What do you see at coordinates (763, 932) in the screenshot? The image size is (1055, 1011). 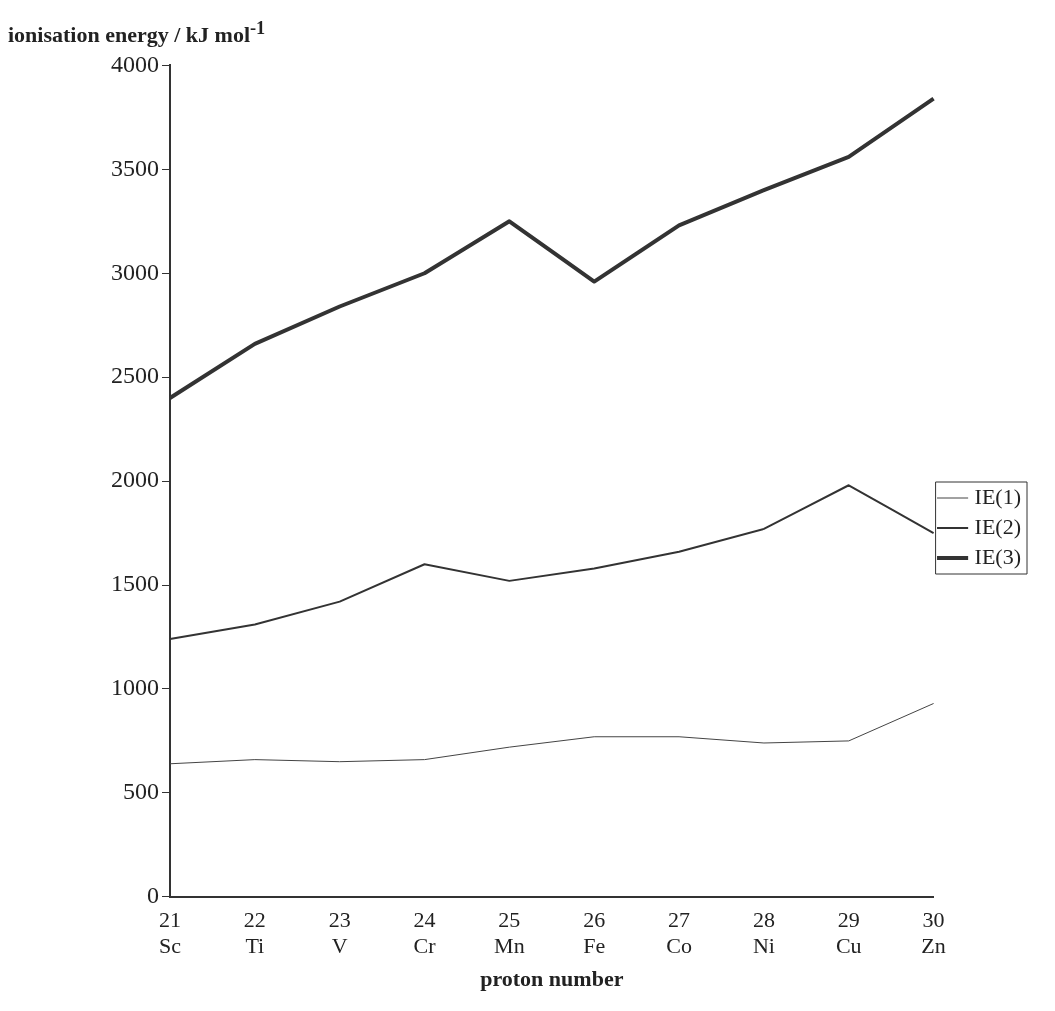 I see `x-tick-label: 28 Ni` at bounding box center [763, 932].